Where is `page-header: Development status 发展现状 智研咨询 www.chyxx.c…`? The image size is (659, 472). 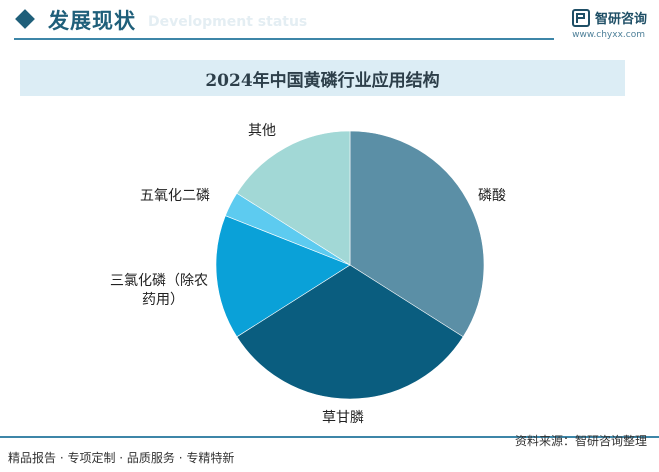
page-header: Development status 发展现状 智研咨询 www.chyxx.c… is located at coordinates (329, 20).